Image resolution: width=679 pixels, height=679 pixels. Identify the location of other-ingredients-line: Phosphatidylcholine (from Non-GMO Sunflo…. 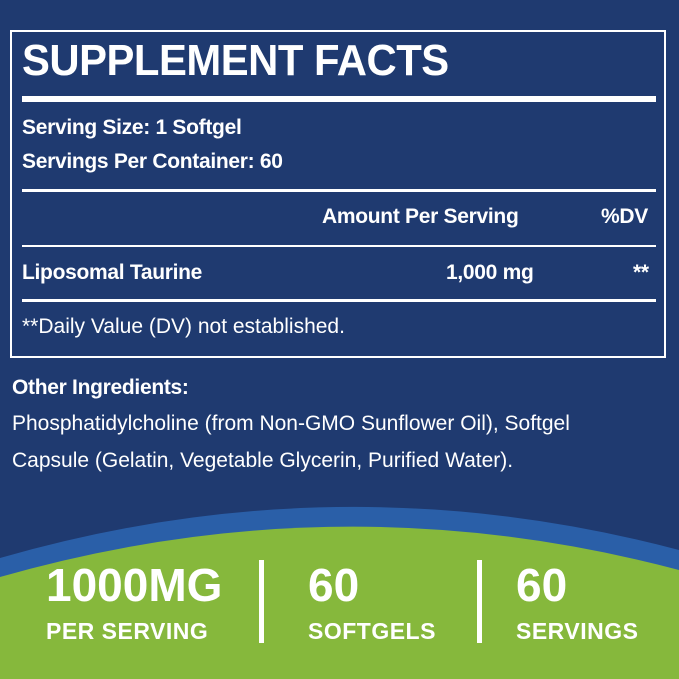
(291, 423).